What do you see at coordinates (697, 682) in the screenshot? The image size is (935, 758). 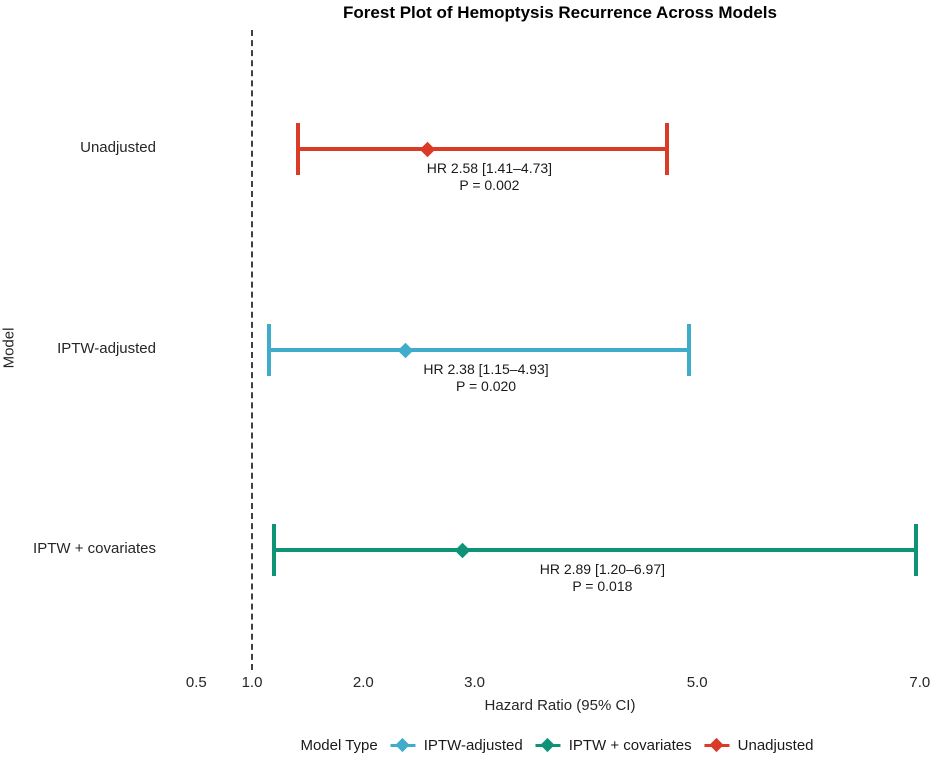 I see `x-tick-label: 5.0` at bounding box center [697, 682].